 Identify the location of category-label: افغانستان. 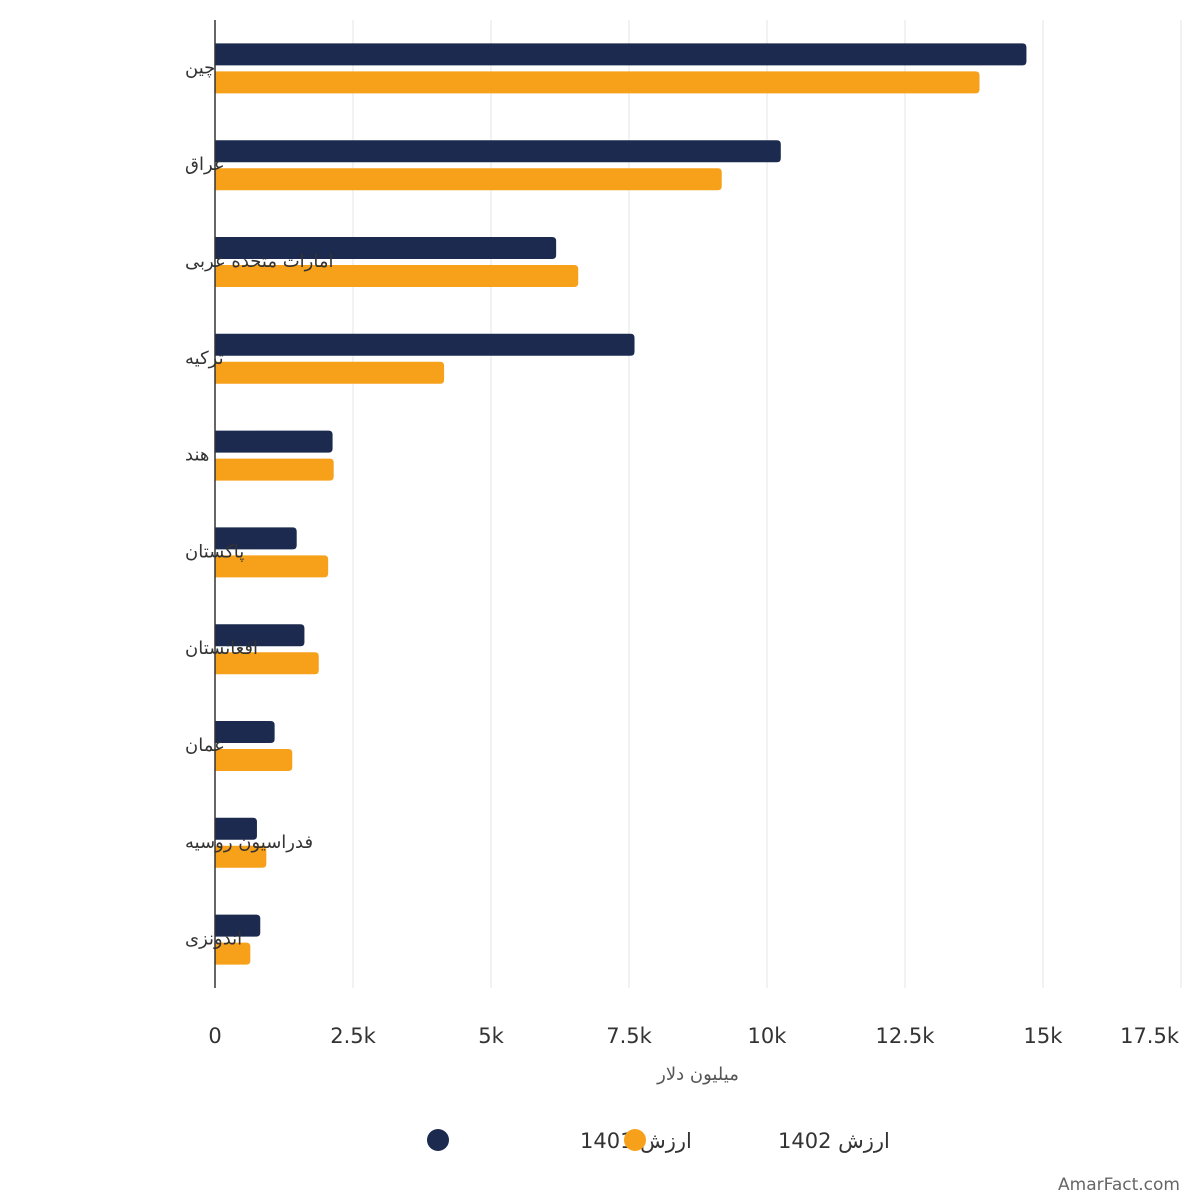
(221, 648).